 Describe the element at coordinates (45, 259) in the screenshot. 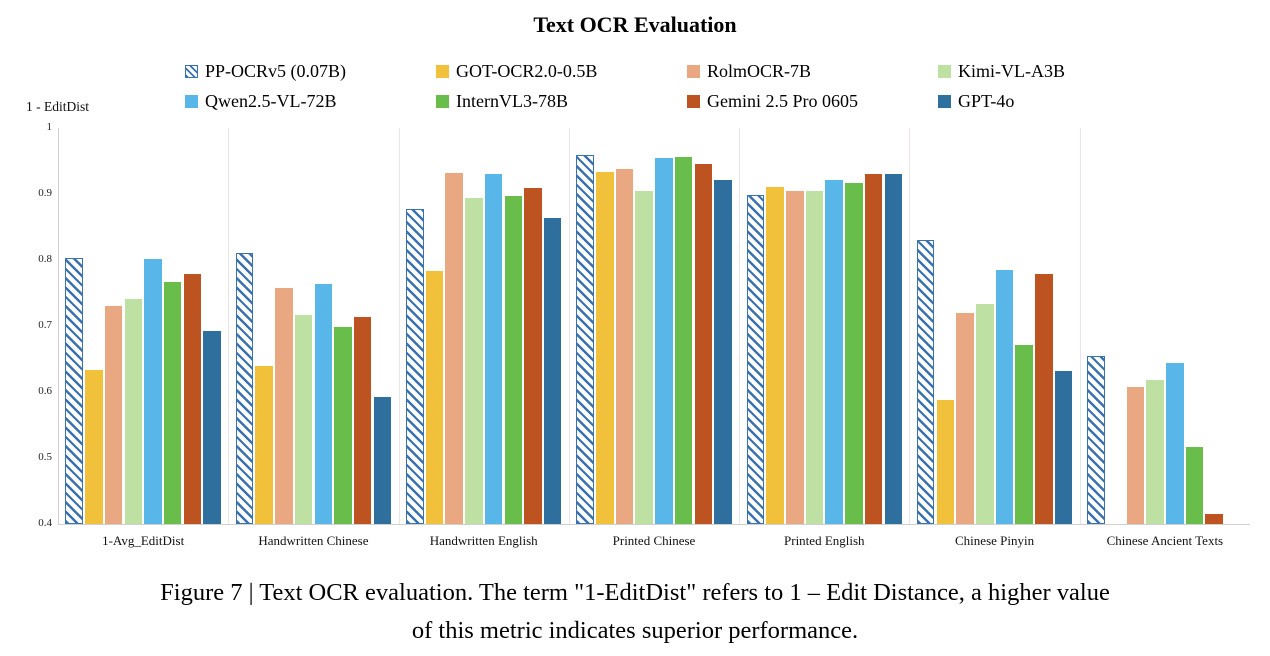

I see `y-tick-label: 0.8` at that location.